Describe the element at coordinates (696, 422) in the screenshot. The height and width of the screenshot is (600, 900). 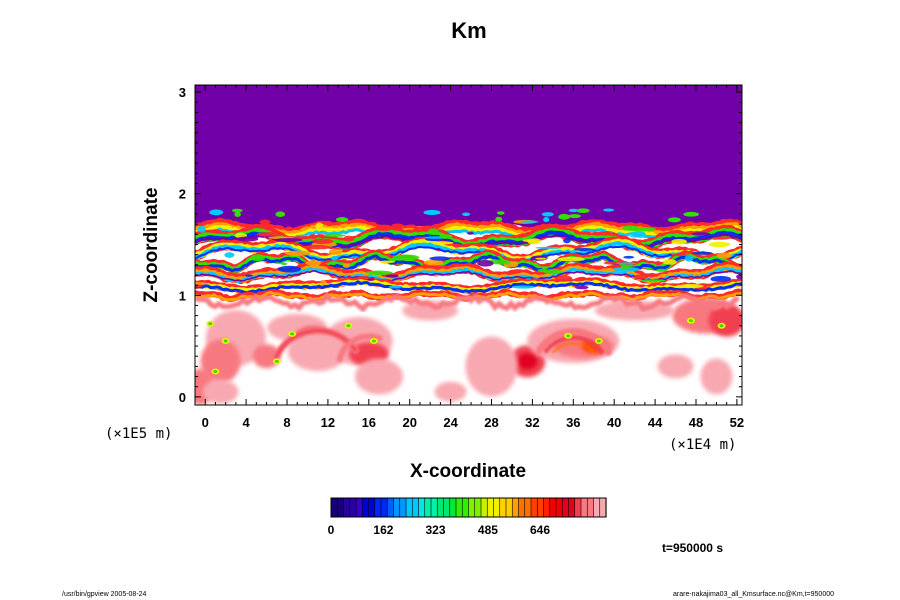
I see `x-tick-label: 48` at that location.